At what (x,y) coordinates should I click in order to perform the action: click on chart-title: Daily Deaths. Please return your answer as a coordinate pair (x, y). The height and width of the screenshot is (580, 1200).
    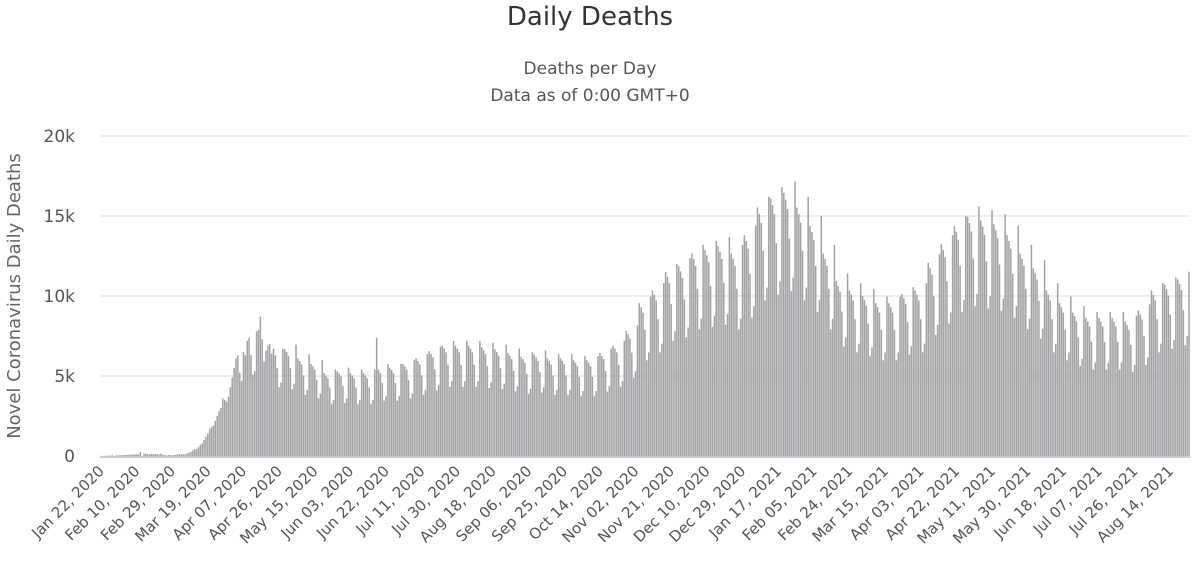
    Looking at the image, I should click on (590, 17).